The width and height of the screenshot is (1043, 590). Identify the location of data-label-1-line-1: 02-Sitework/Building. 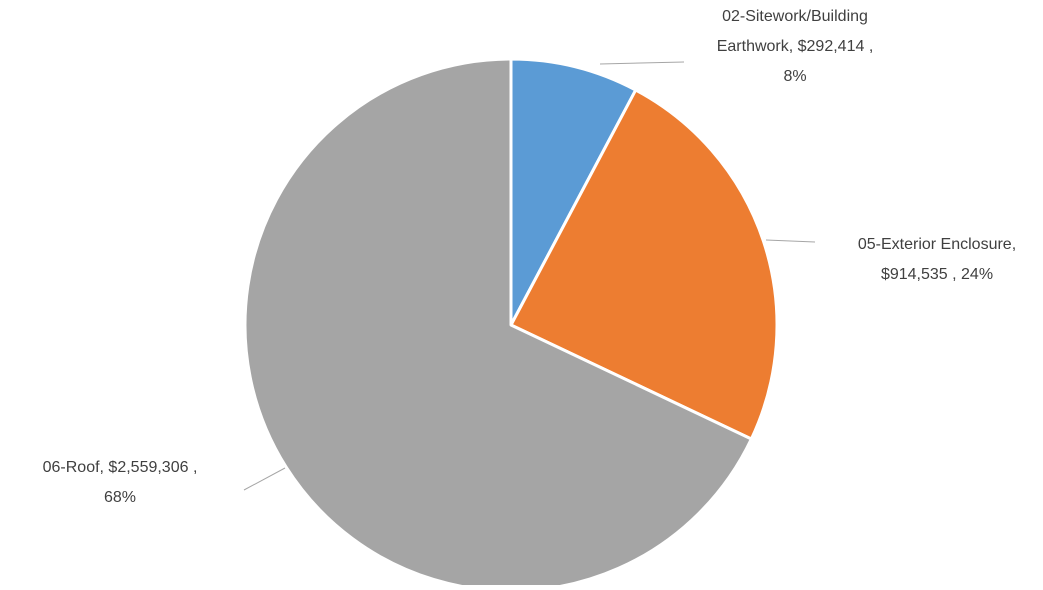
(795, 16).